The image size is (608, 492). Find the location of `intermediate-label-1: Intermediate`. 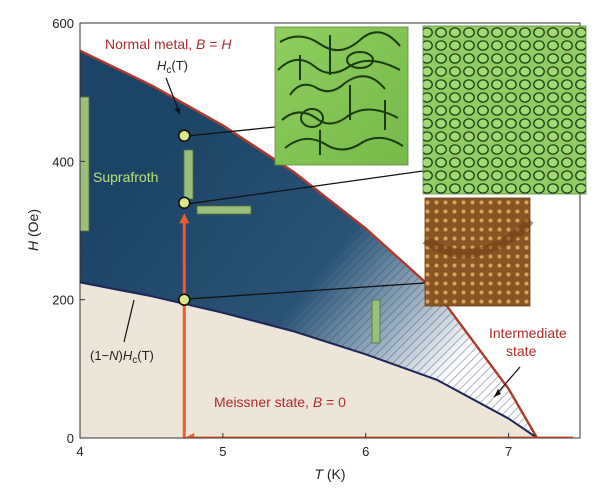

intermediate-label-1: Intermediate is located at coordinates (528, 333).